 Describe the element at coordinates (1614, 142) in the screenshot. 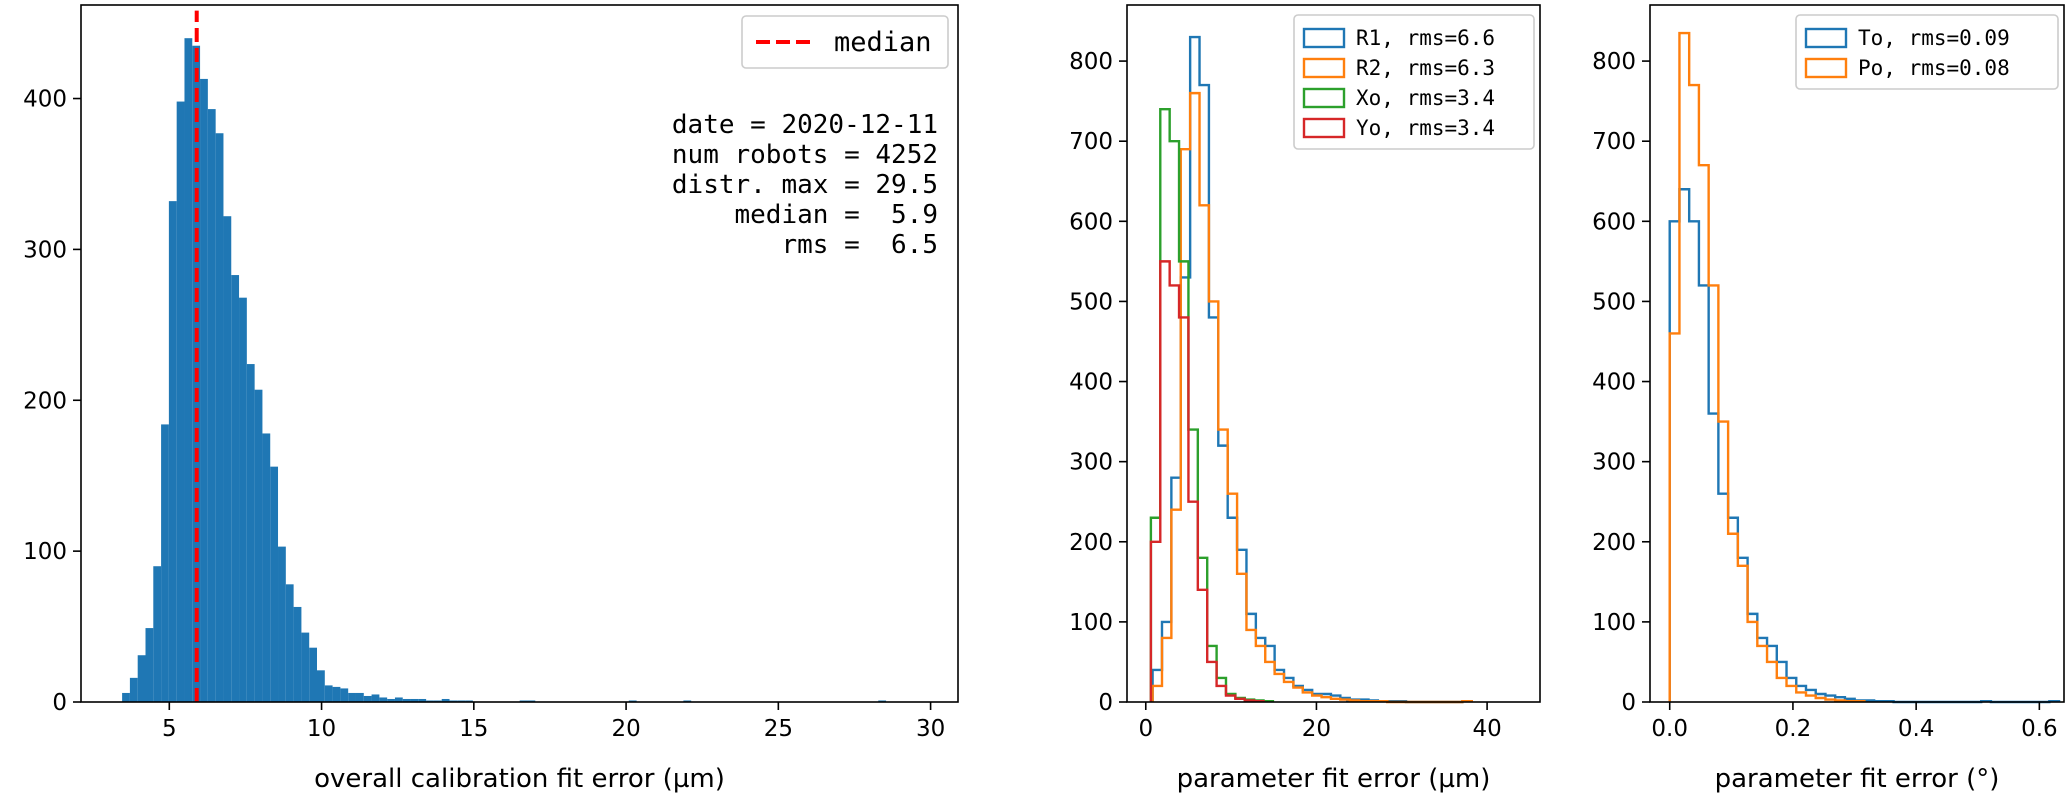

I see `y-tick-label: 700` at that location.